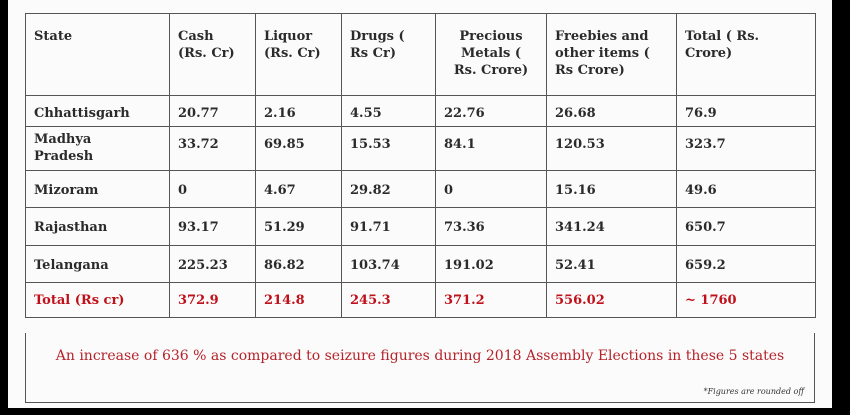 This screenshot has width=850, height=415. Describe the element at coordinates (97, 54) in the screenshot. I see `header-state: State` at that location.